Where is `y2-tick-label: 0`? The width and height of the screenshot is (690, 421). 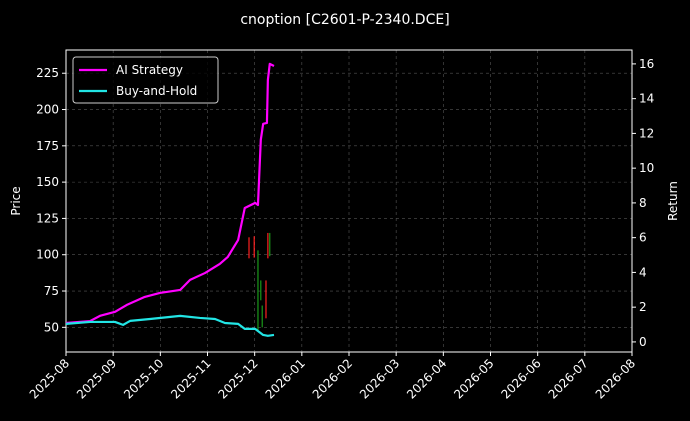
y2-tick-label: 0 is located at coordinates (643, 342).